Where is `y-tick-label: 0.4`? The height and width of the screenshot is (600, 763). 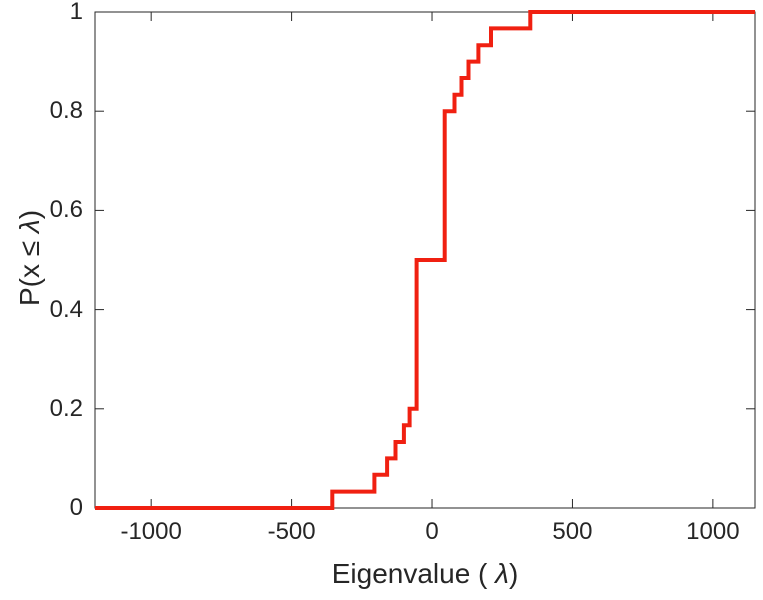 y-tick-label: 0.4 is located at coordinates (66, 309).